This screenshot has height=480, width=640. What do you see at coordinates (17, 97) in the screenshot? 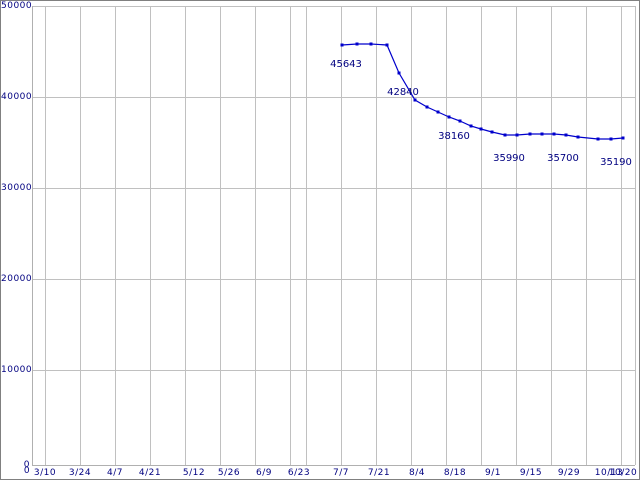
I see `y-axis-tick-label: 40000` at bounding box center [17, 97].